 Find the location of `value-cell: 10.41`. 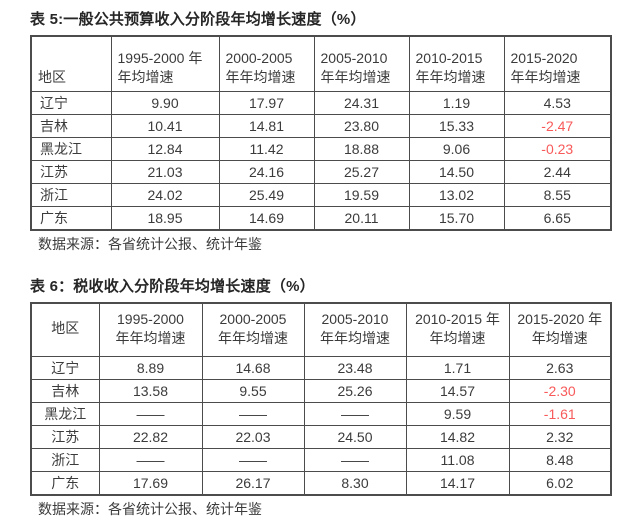

value-cell: 10.41 is located at coordinates (165, 125).